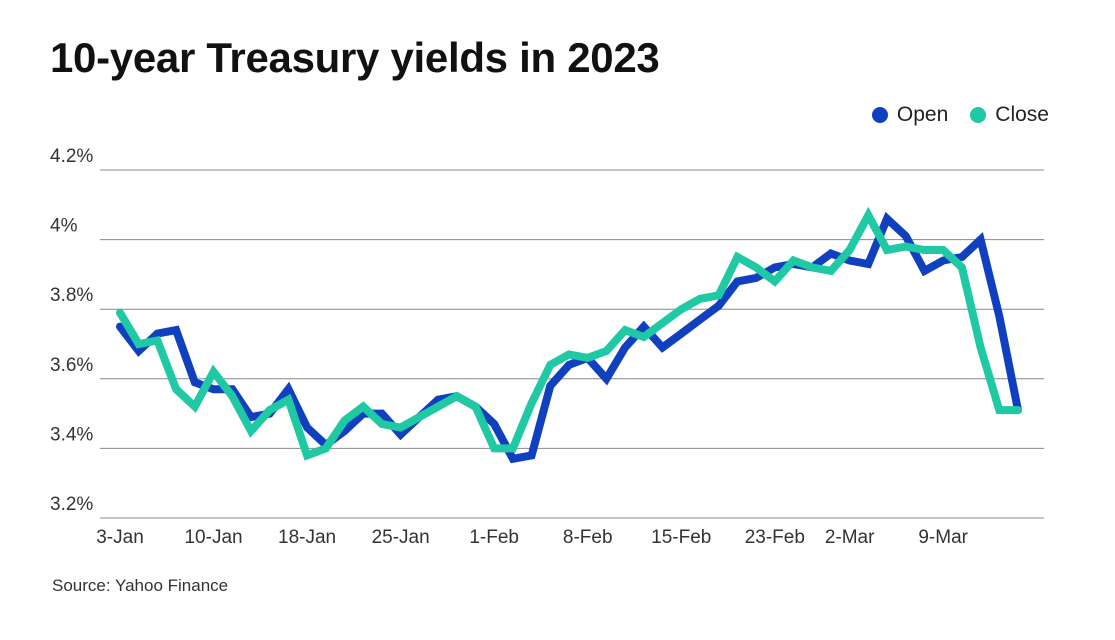 This screenshot has height=640, width=1115. I want to click on chart-title: 10-year Treasury yields in 2023, so click(355, 57).